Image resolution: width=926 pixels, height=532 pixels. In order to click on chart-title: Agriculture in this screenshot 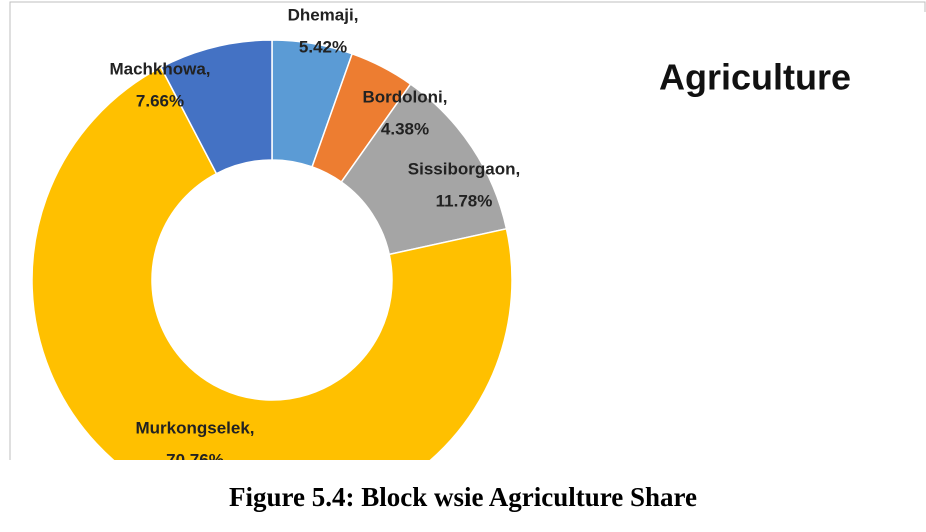, I will do `click(755, 77)`.